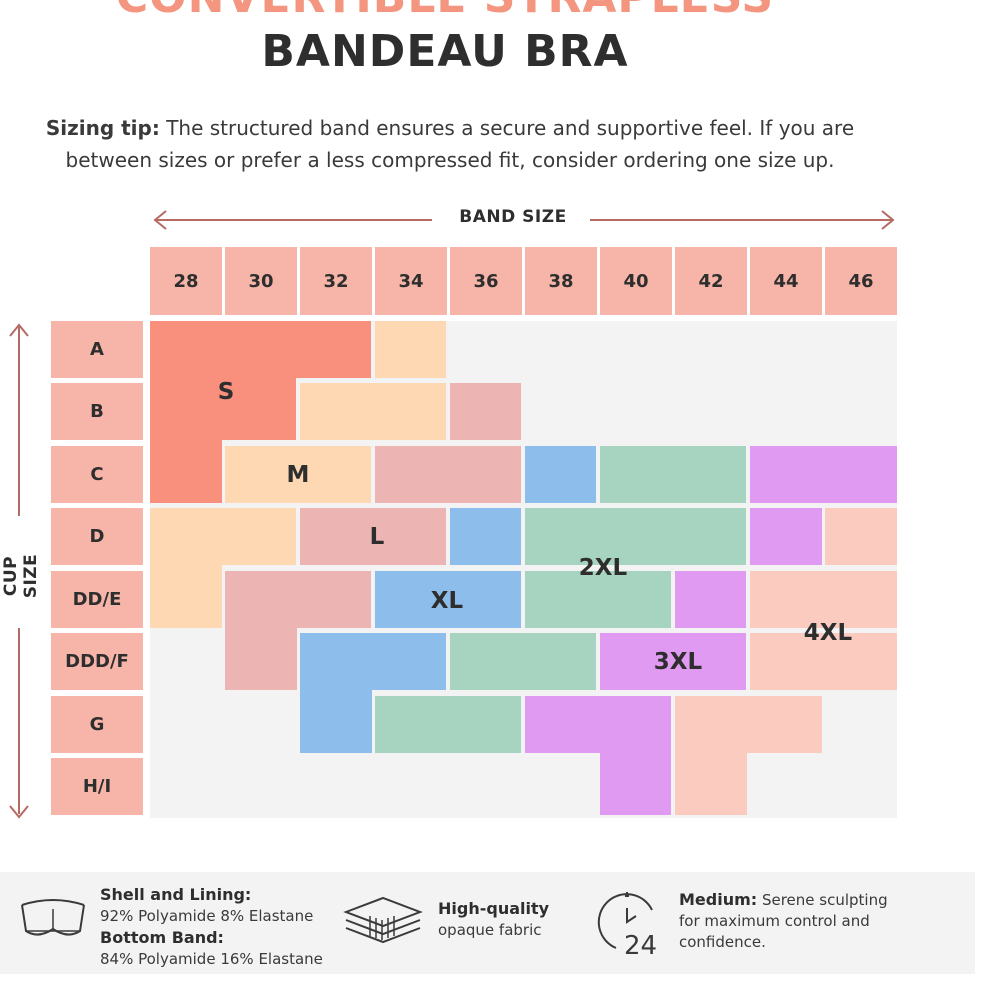 Image resolution: width=1000 pixels, height=1000 pixels. Describe the element at coordinates (718, 899) in the screenshot. I see `support-title: Medium:` at that location.